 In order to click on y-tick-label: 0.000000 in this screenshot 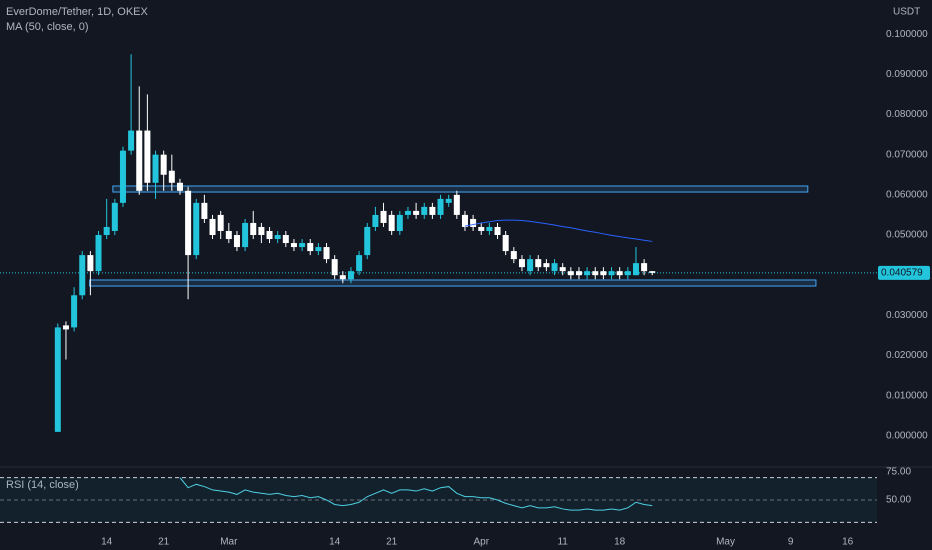, I will do `click(907, 436)`.